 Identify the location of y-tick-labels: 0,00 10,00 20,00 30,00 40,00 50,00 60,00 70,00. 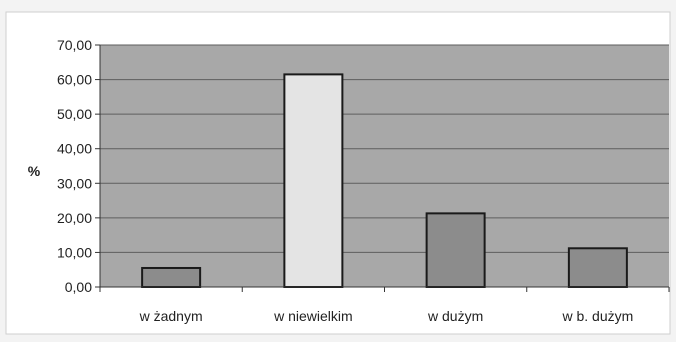
(74, 166).